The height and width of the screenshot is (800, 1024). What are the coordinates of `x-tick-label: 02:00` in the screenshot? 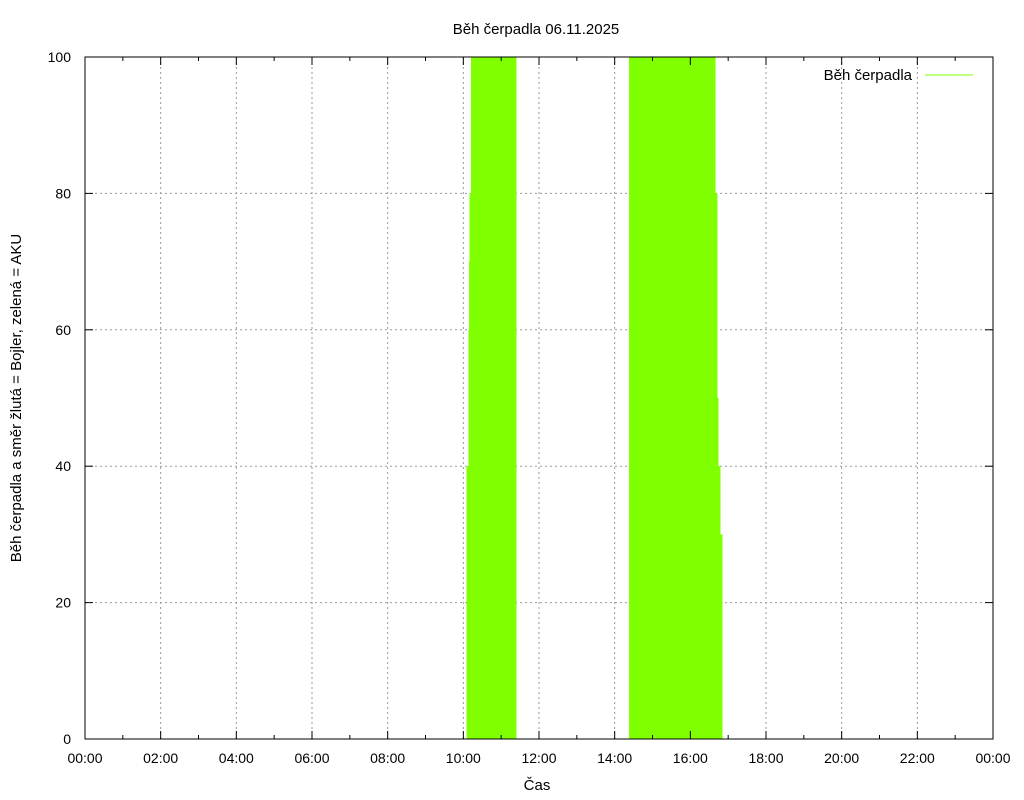 It's located at (160, 758).